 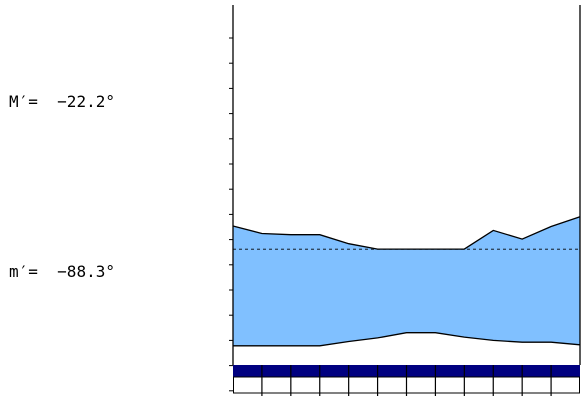 What do you see at coordinates (86, 101) in the screenshot?
I see `max-readout-value: −22.2°` at bounding box center [86, 101].